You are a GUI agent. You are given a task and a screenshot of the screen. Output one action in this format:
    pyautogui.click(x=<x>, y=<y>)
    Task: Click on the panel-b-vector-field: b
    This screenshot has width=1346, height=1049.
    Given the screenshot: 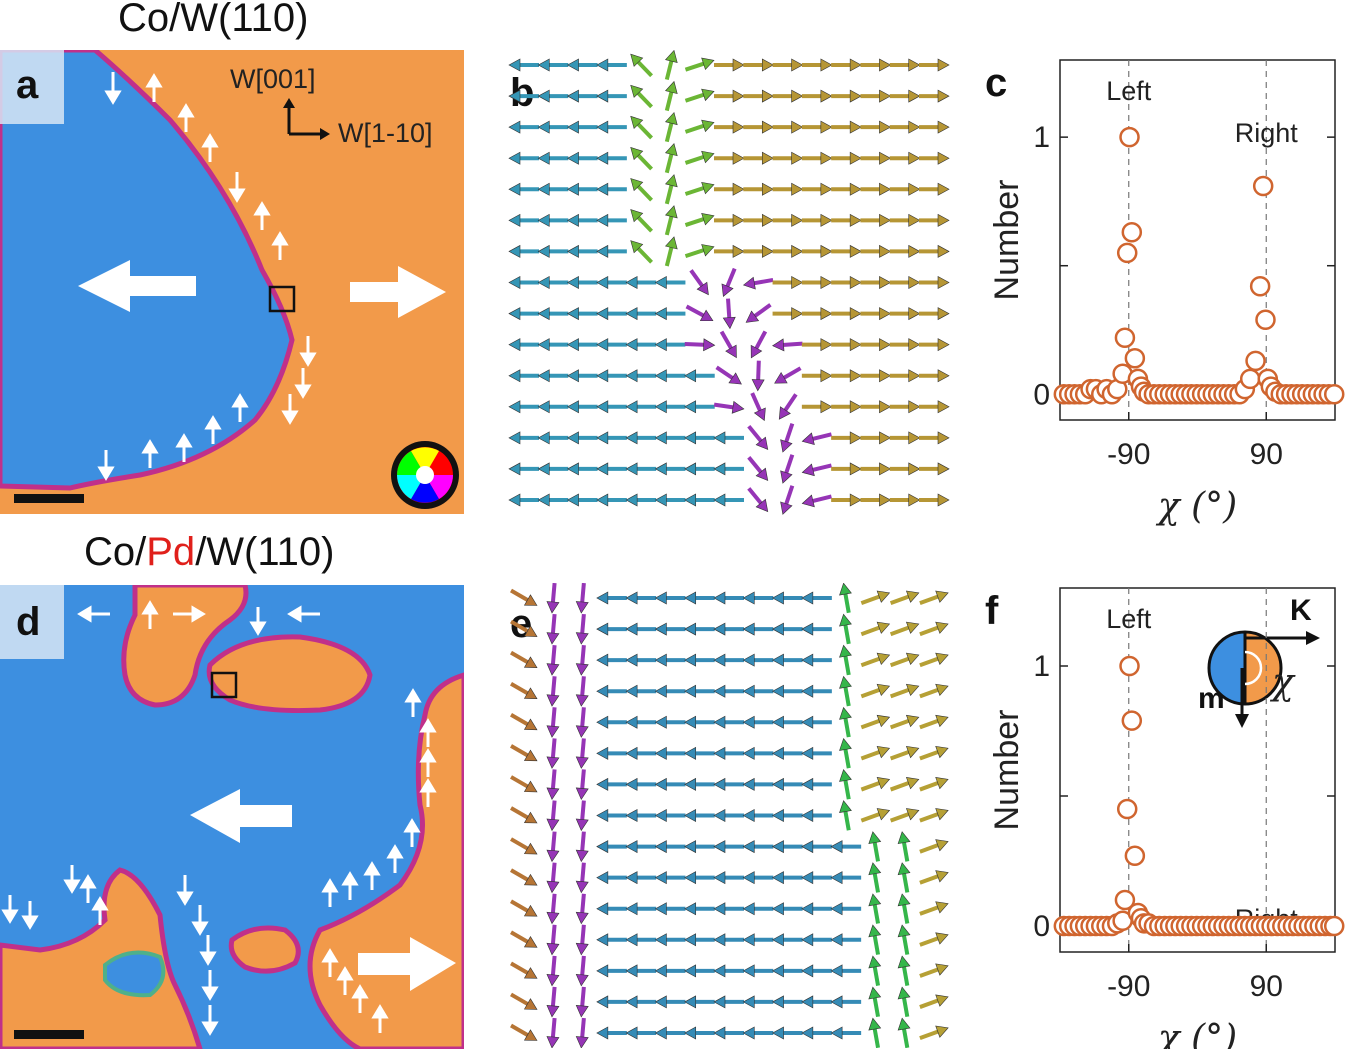 What is the action you would take?
    pyautogui.click(x=729, y=282)
    